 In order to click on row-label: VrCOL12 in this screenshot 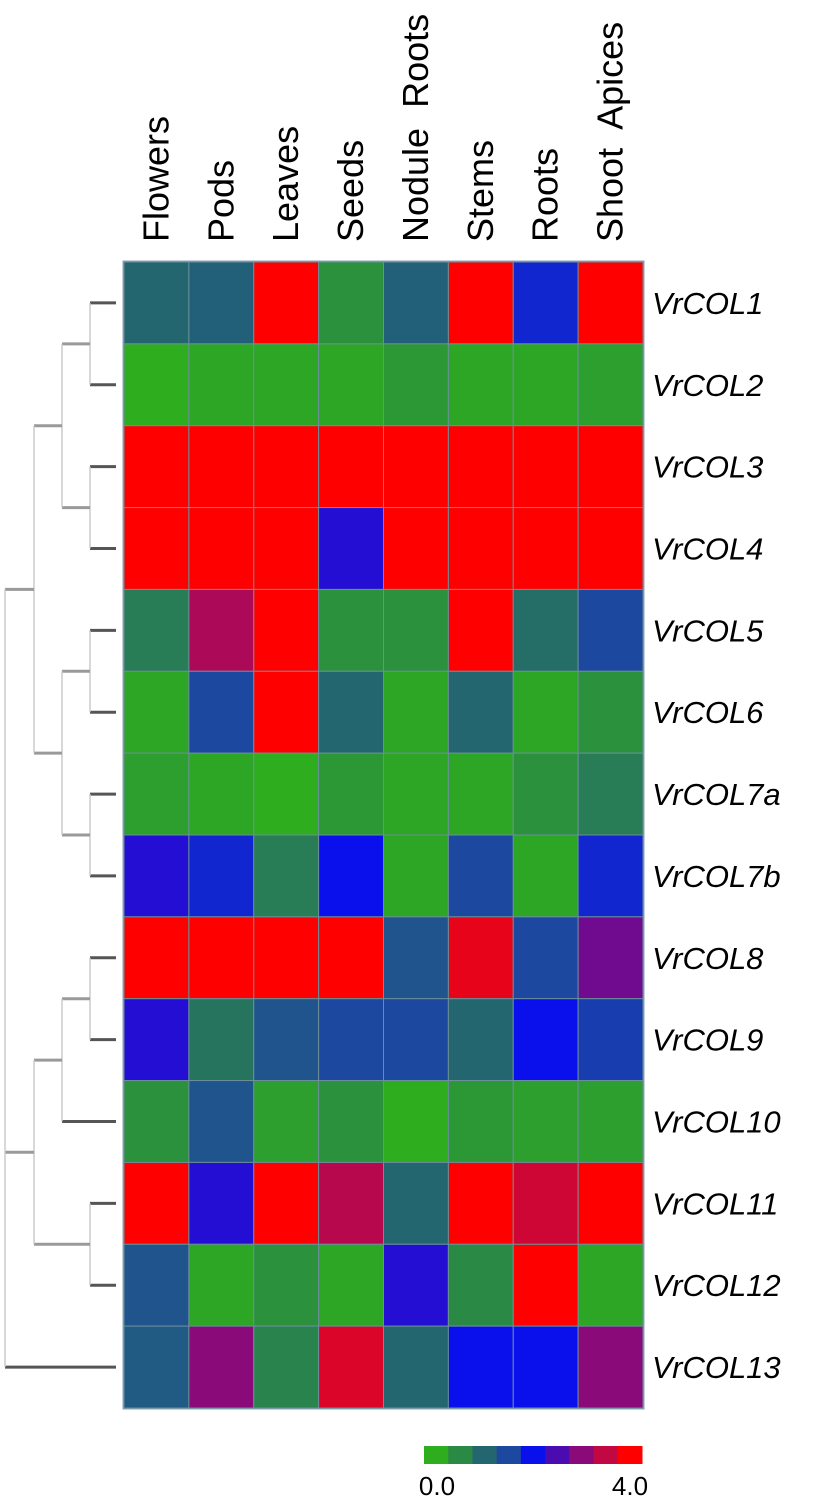, I will do `click(716, 1285)`.